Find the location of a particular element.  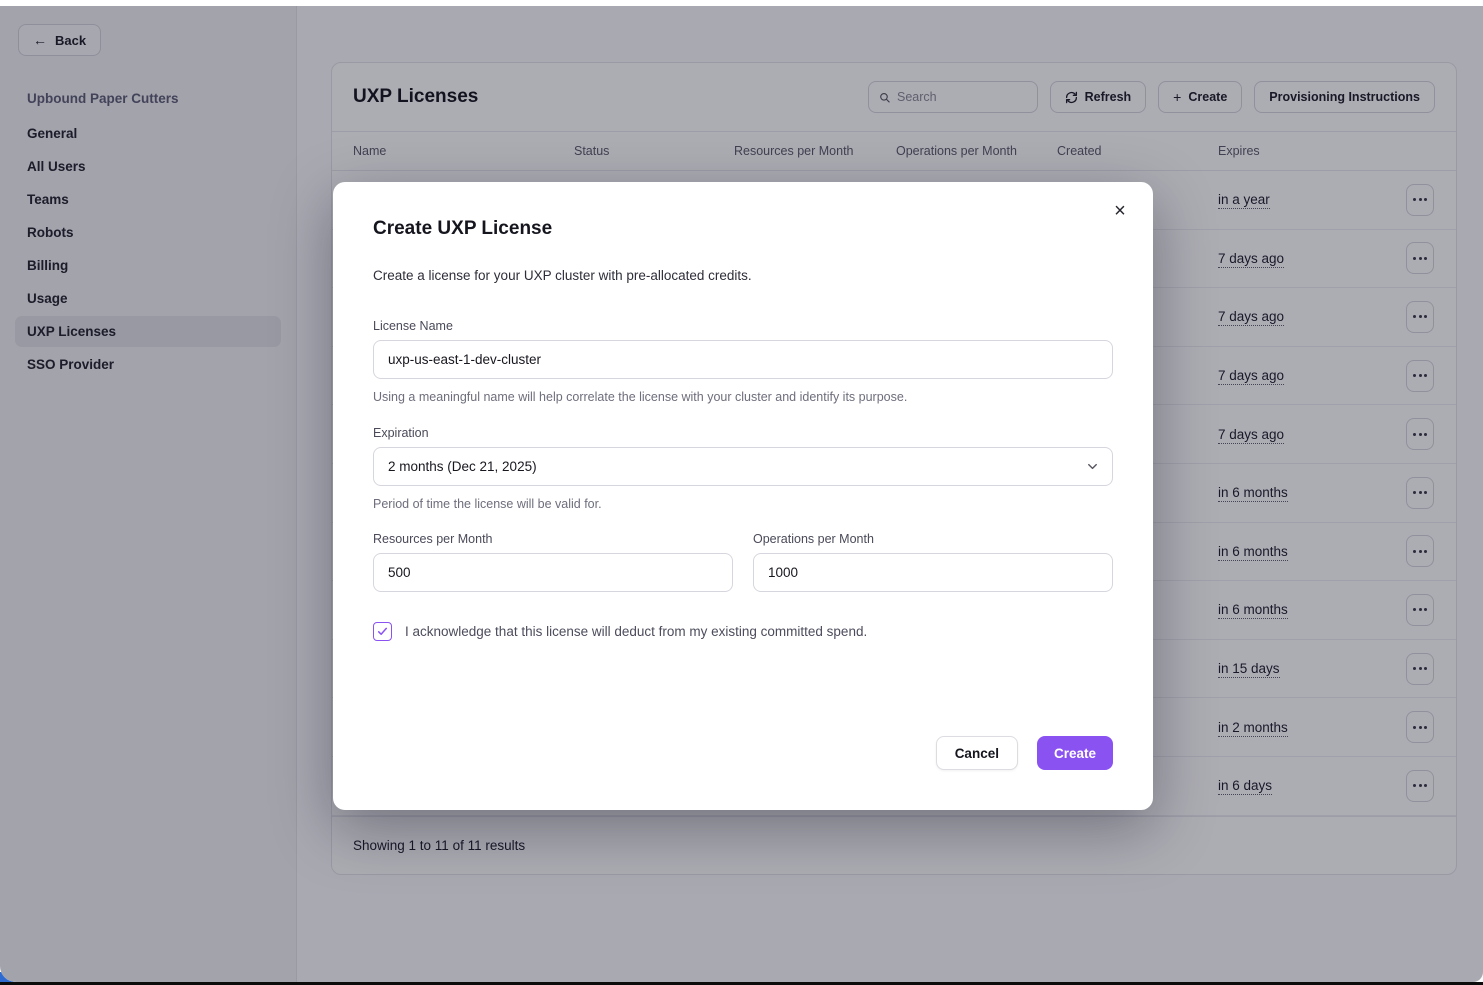

provisioning-instructions-button: Provisioning Instructions is located at coordinates (1344, 97).